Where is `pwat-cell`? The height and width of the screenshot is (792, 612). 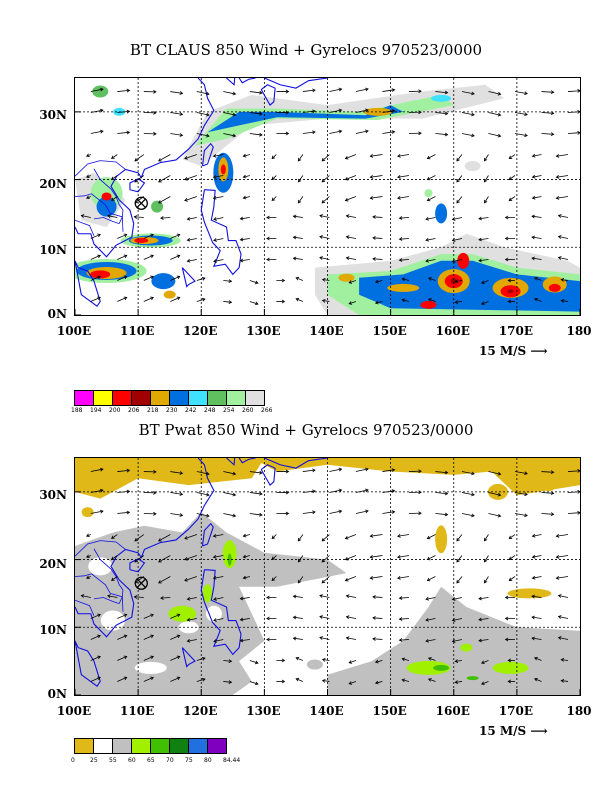 pwat-cell is located at coordinates (428, 667).